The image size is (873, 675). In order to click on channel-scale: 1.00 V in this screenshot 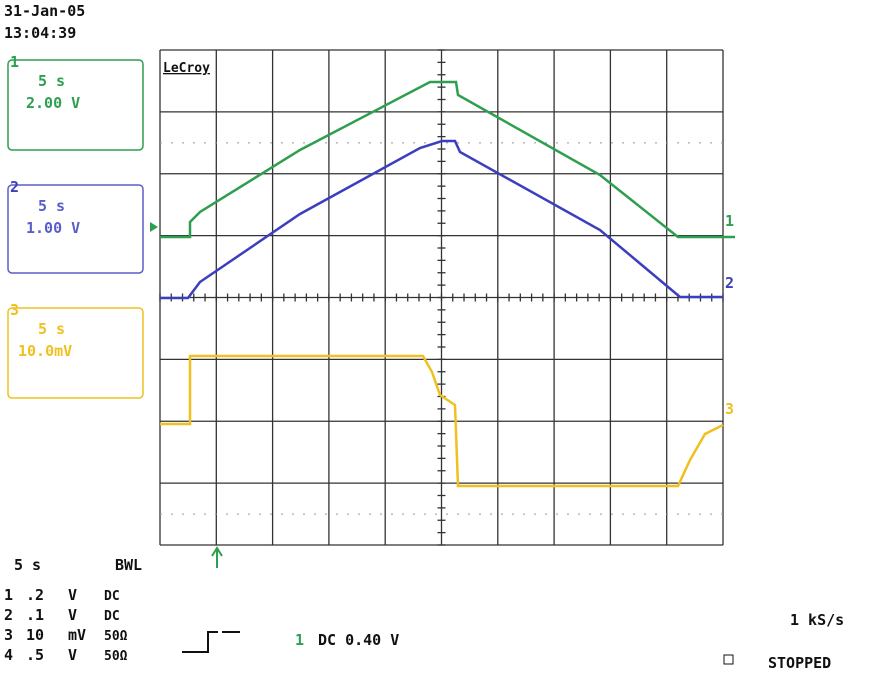, I will do `click(53, 228)`.